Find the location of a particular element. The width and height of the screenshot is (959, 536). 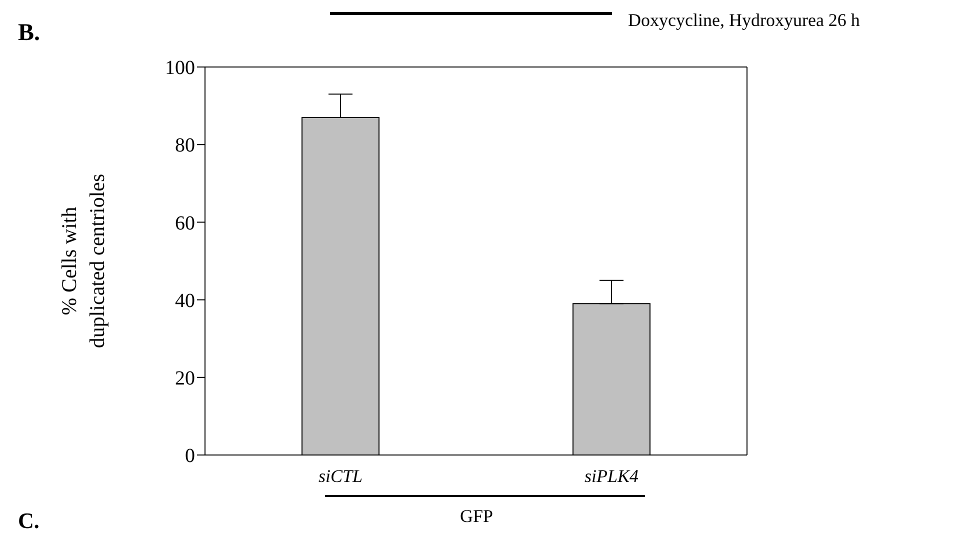

text: B. is located at coordinates (29, 33).